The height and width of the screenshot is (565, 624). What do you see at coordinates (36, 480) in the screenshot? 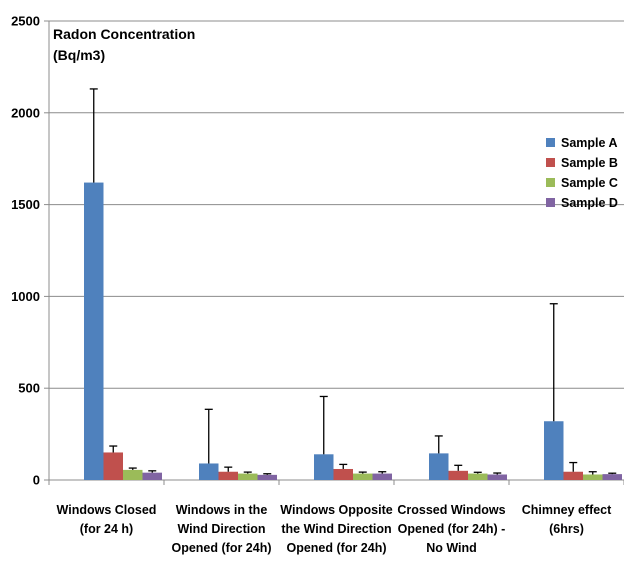
I see `y-tick-label: 0` at bounding box center [36, 480].